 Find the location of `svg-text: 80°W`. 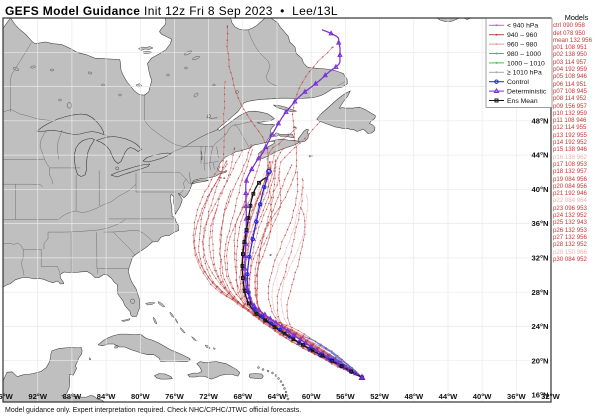

svg-text: 80°W is located at coordinates (140, 396).